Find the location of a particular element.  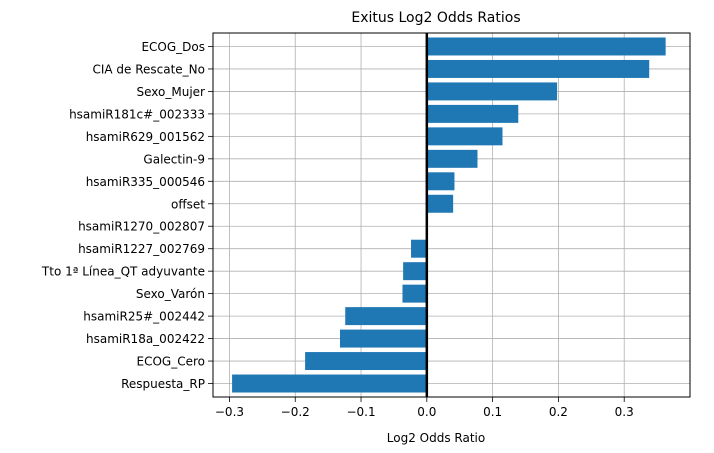

x-tick-label: 0.3 is located at coordinates (624, 412).